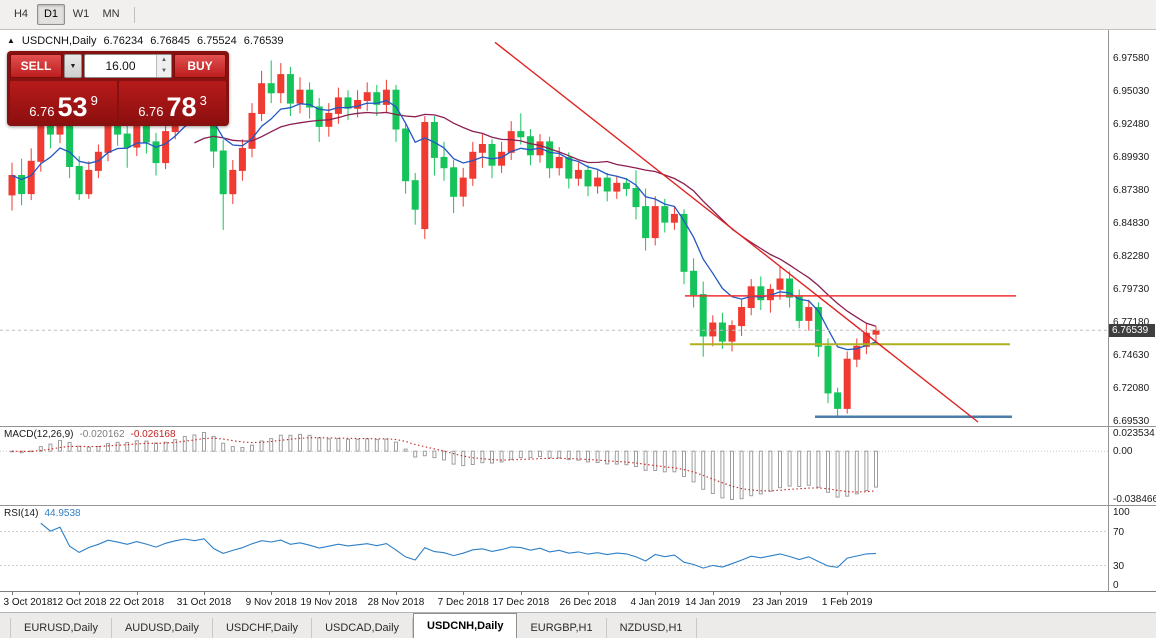 This screenshot has width=1156, height=638. What do you see at coordinates (521, 602) in the screenshot?
I see `date-label: 17 Dec 2018` at bounding box center [521, 602].